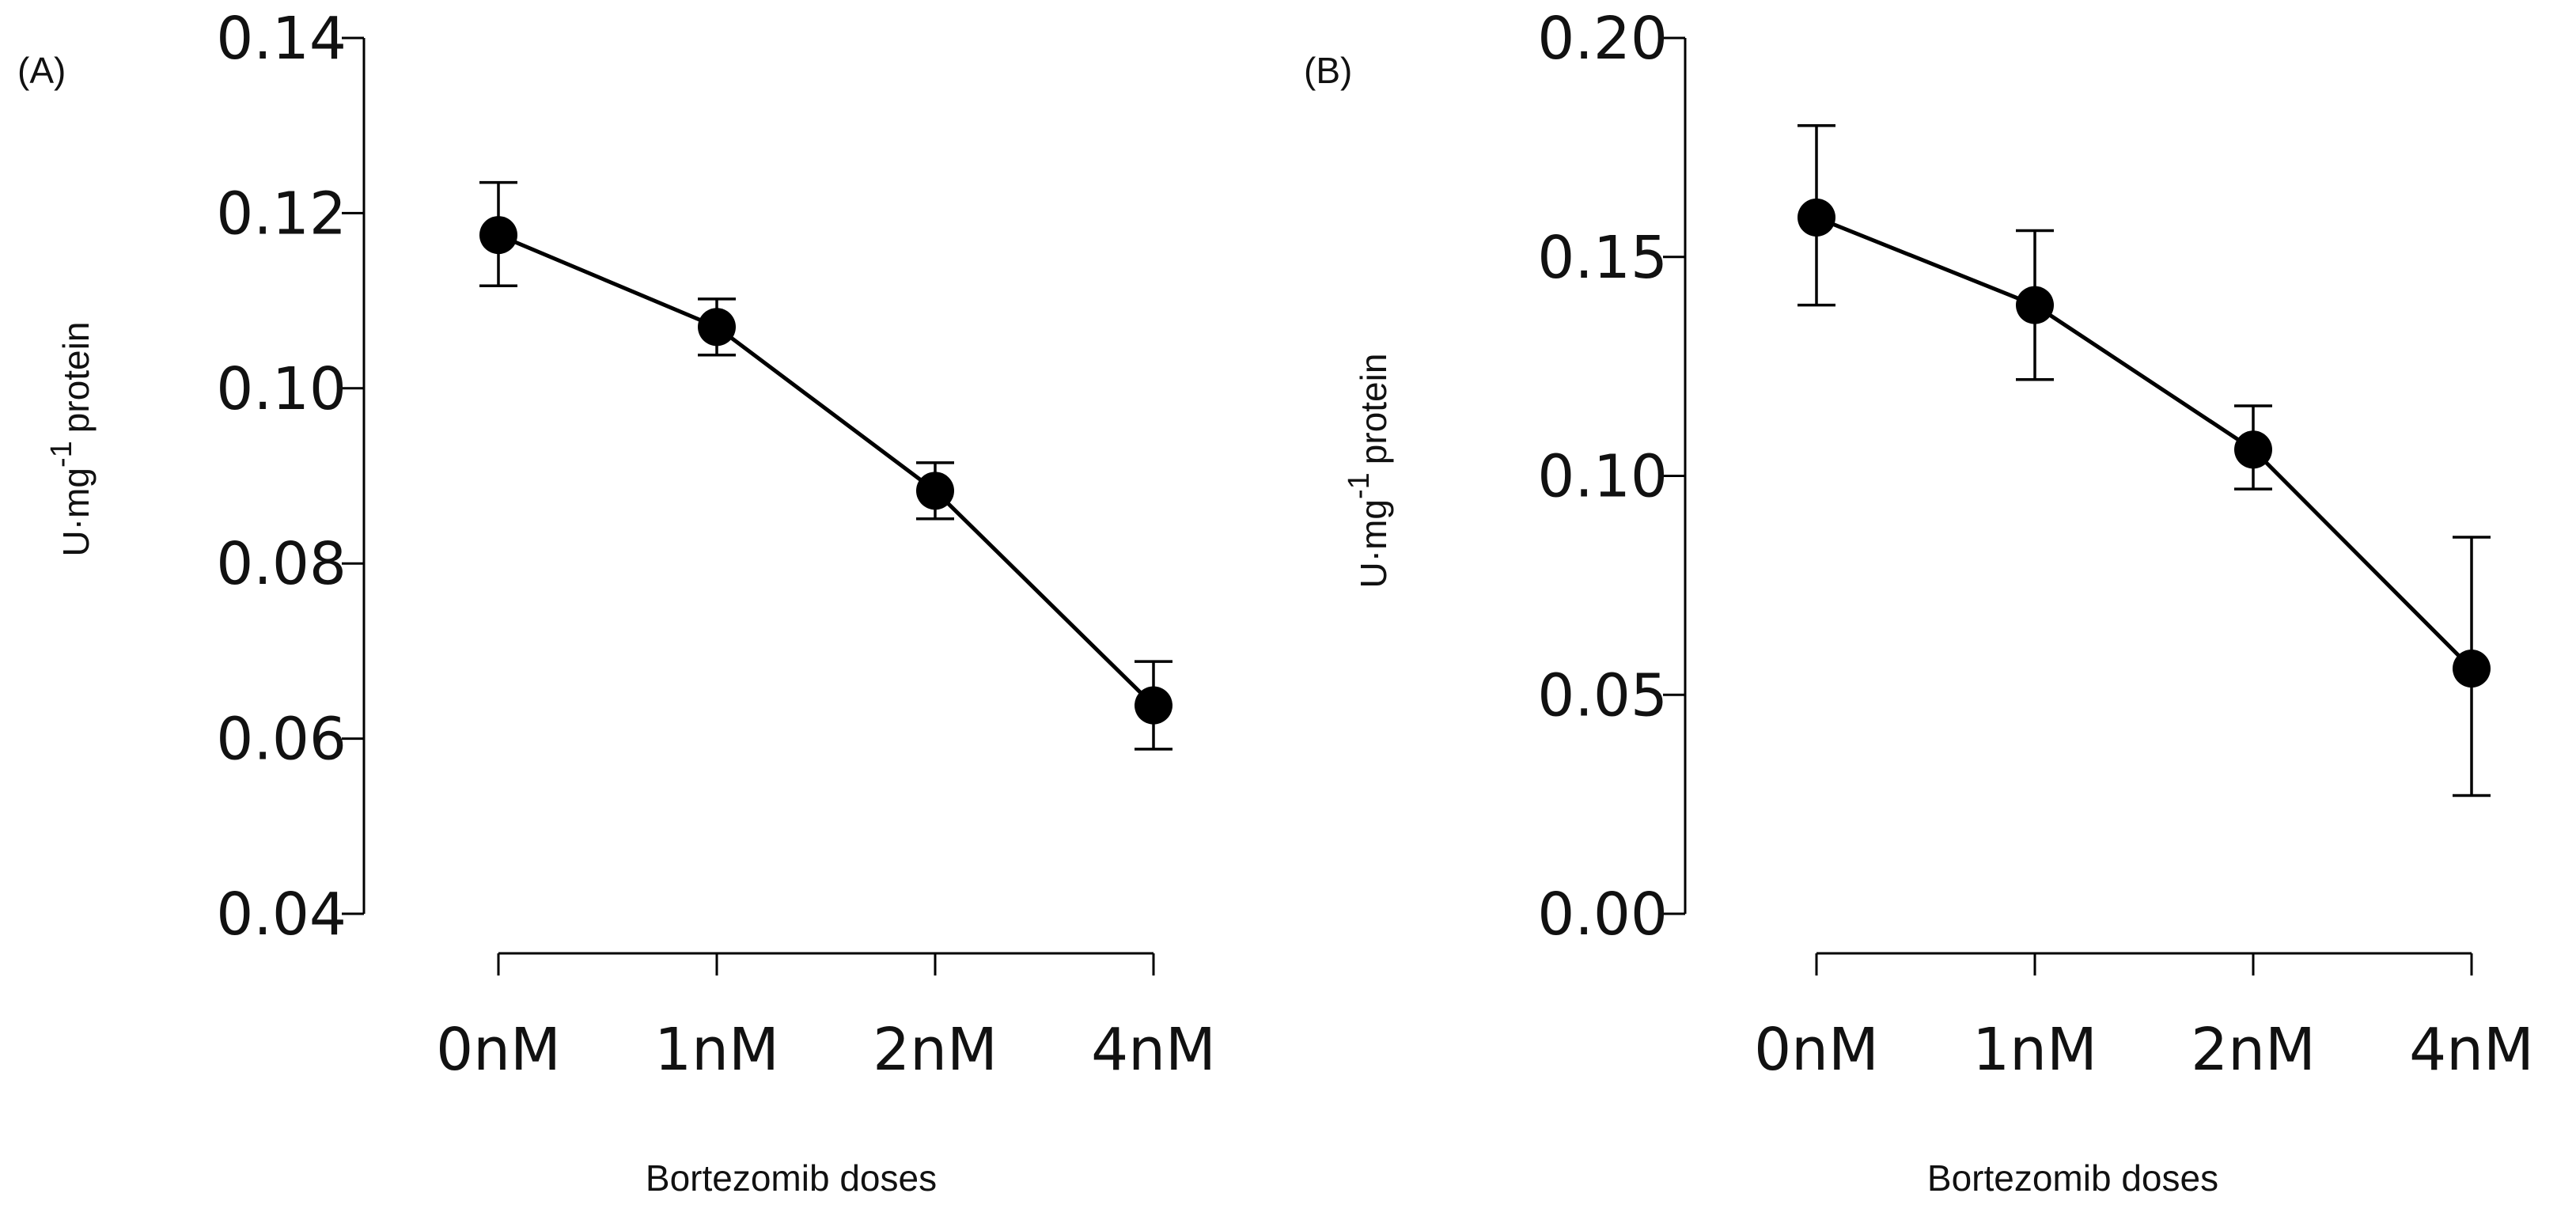 Image resolution: width=2576 pixels, height=1216 pixels. Describe the element at coordinates (1328, 70) in the screenshot. I see `panel-label: (B)` at that location.